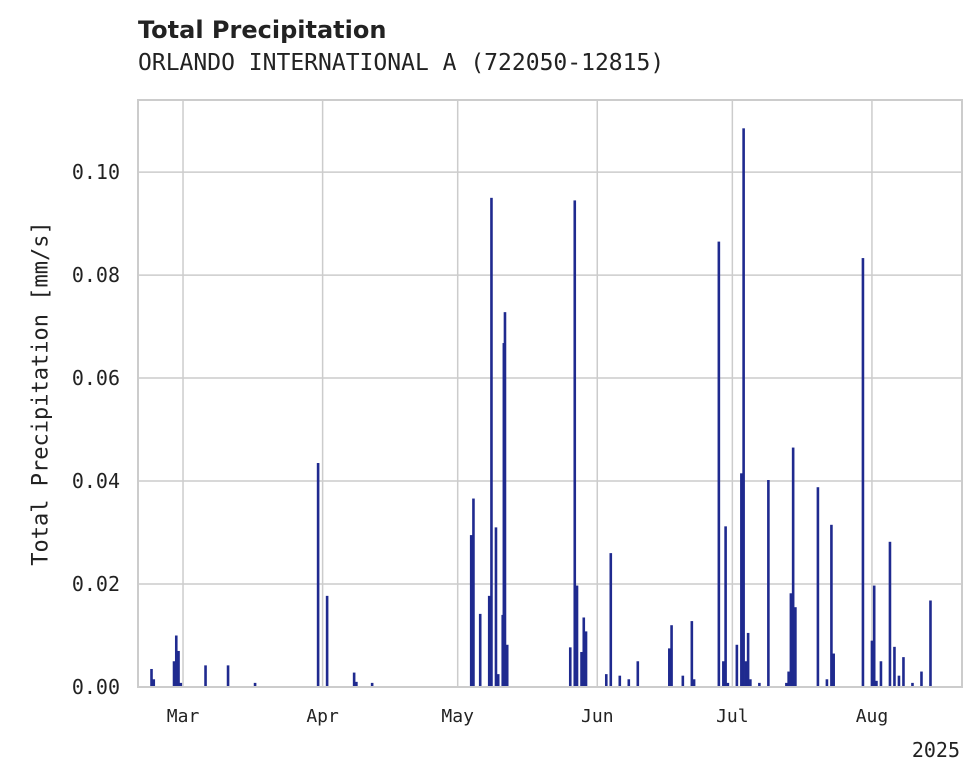 This screenshot has width=980, height=783. I want to click on x-tick-label: Apr, so click(322, 716).